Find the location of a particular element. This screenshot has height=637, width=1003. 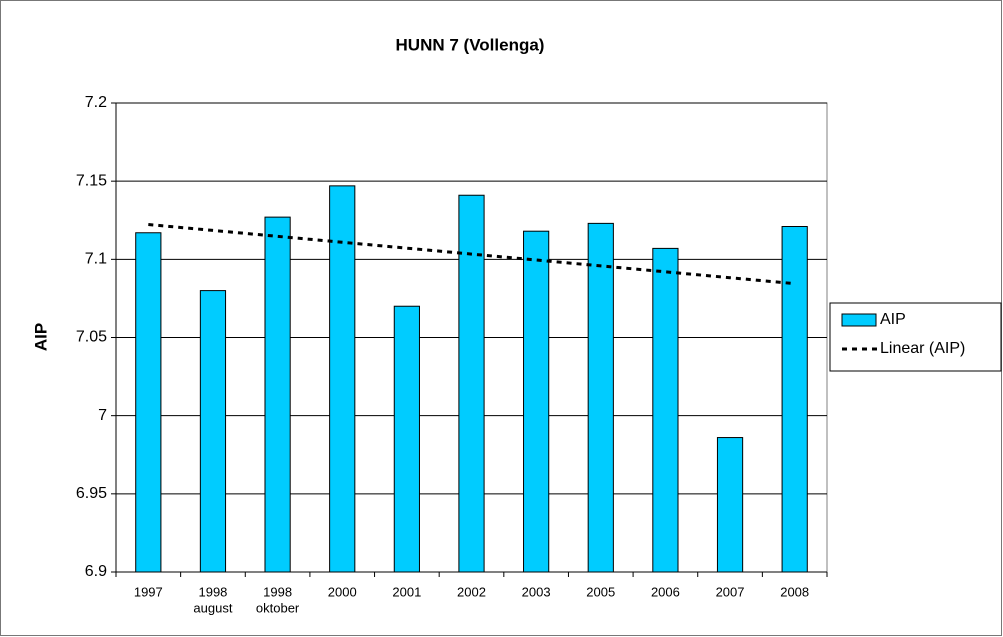

x-tick-label: 1997 is located at coordinates (148, 591).